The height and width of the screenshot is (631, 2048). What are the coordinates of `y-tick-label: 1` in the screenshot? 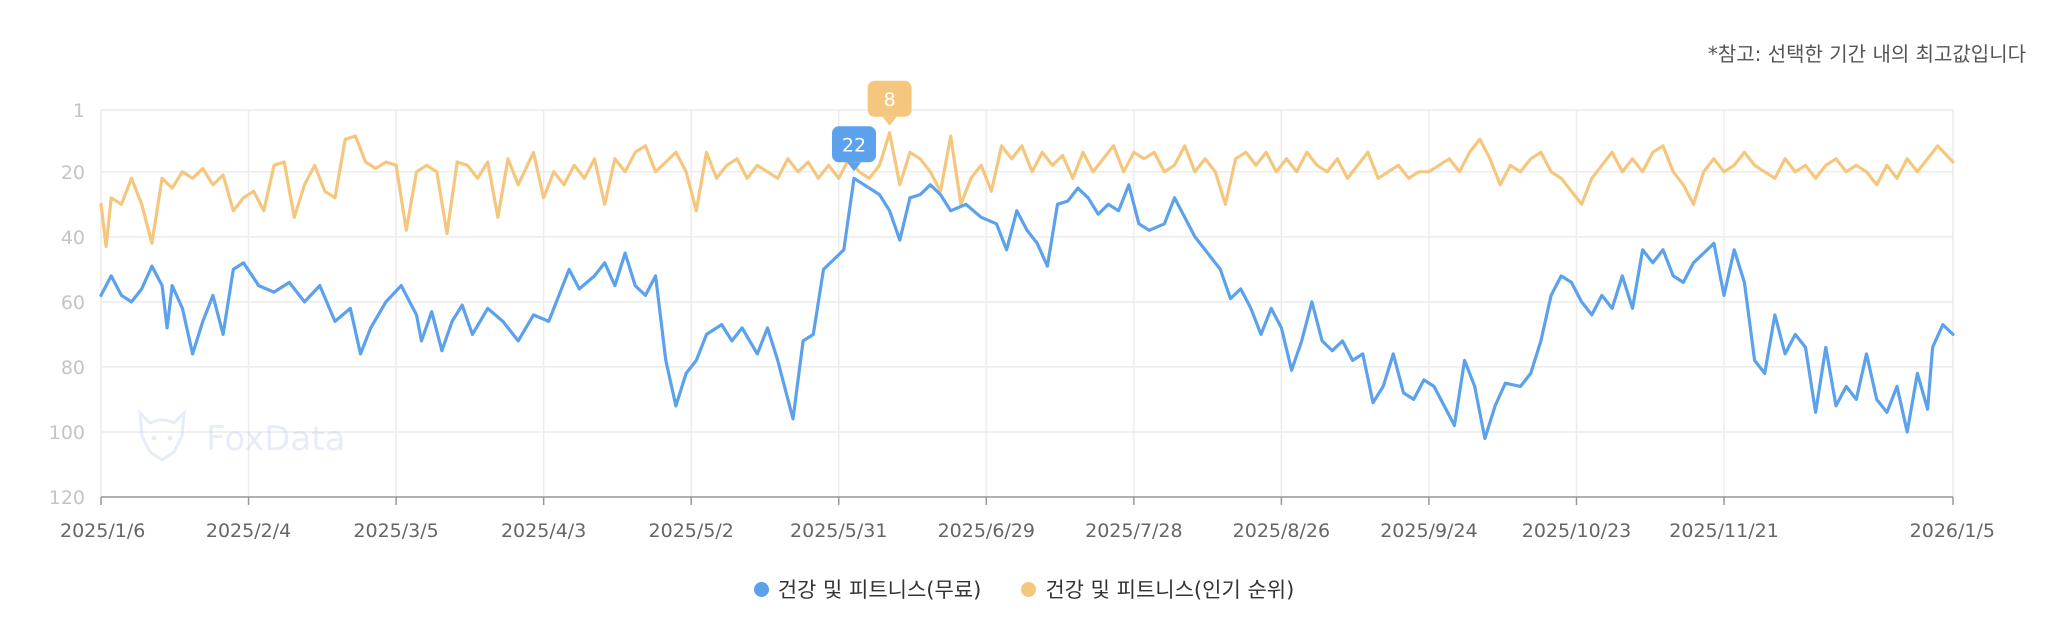 It's located at (79, 111).